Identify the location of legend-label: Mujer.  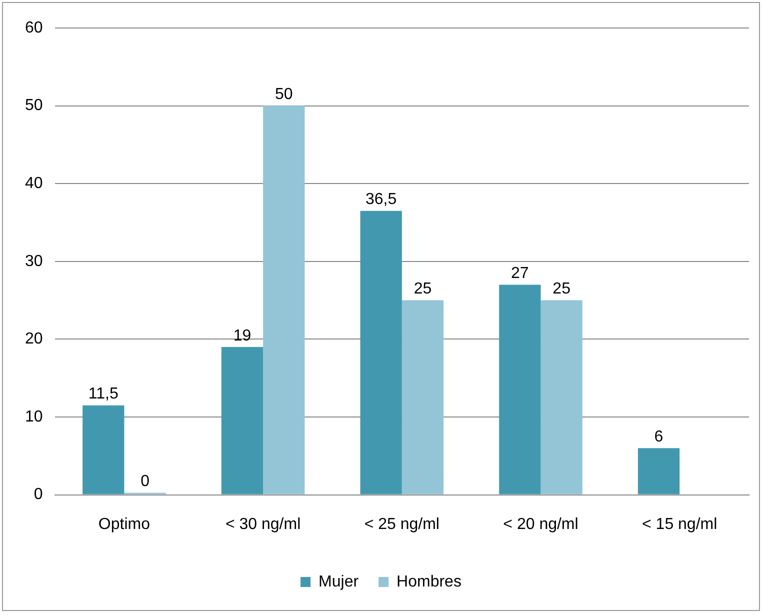
(339, 581).